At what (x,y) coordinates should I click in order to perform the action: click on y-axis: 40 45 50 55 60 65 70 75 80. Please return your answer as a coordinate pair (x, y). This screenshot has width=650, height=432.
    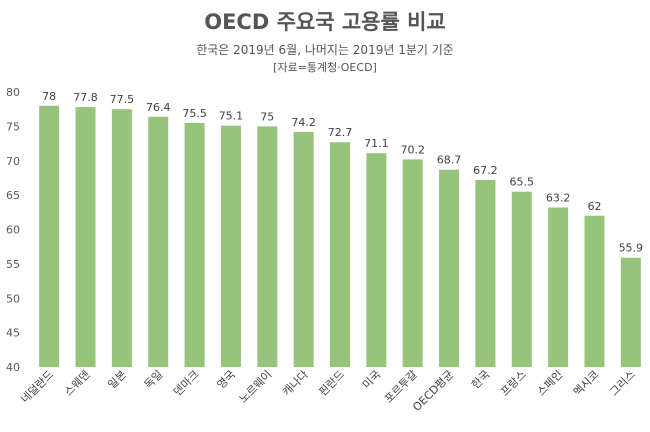
    Looking at the image, I should click on (13, 230).